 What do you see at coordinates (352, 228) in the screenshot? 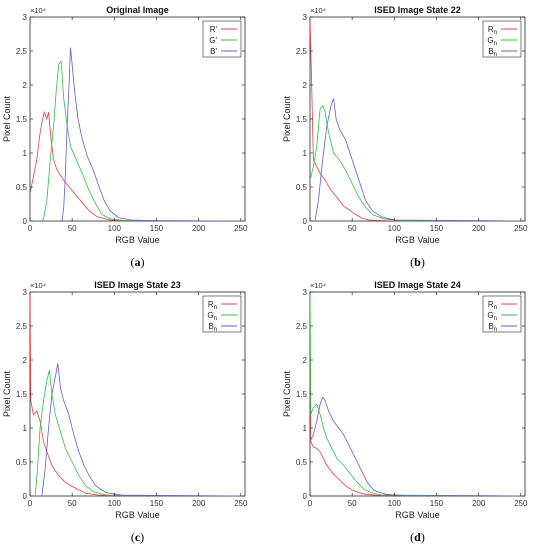
I see `chart-1-xtick-label-1: 50` at bounding box center [352, 228].